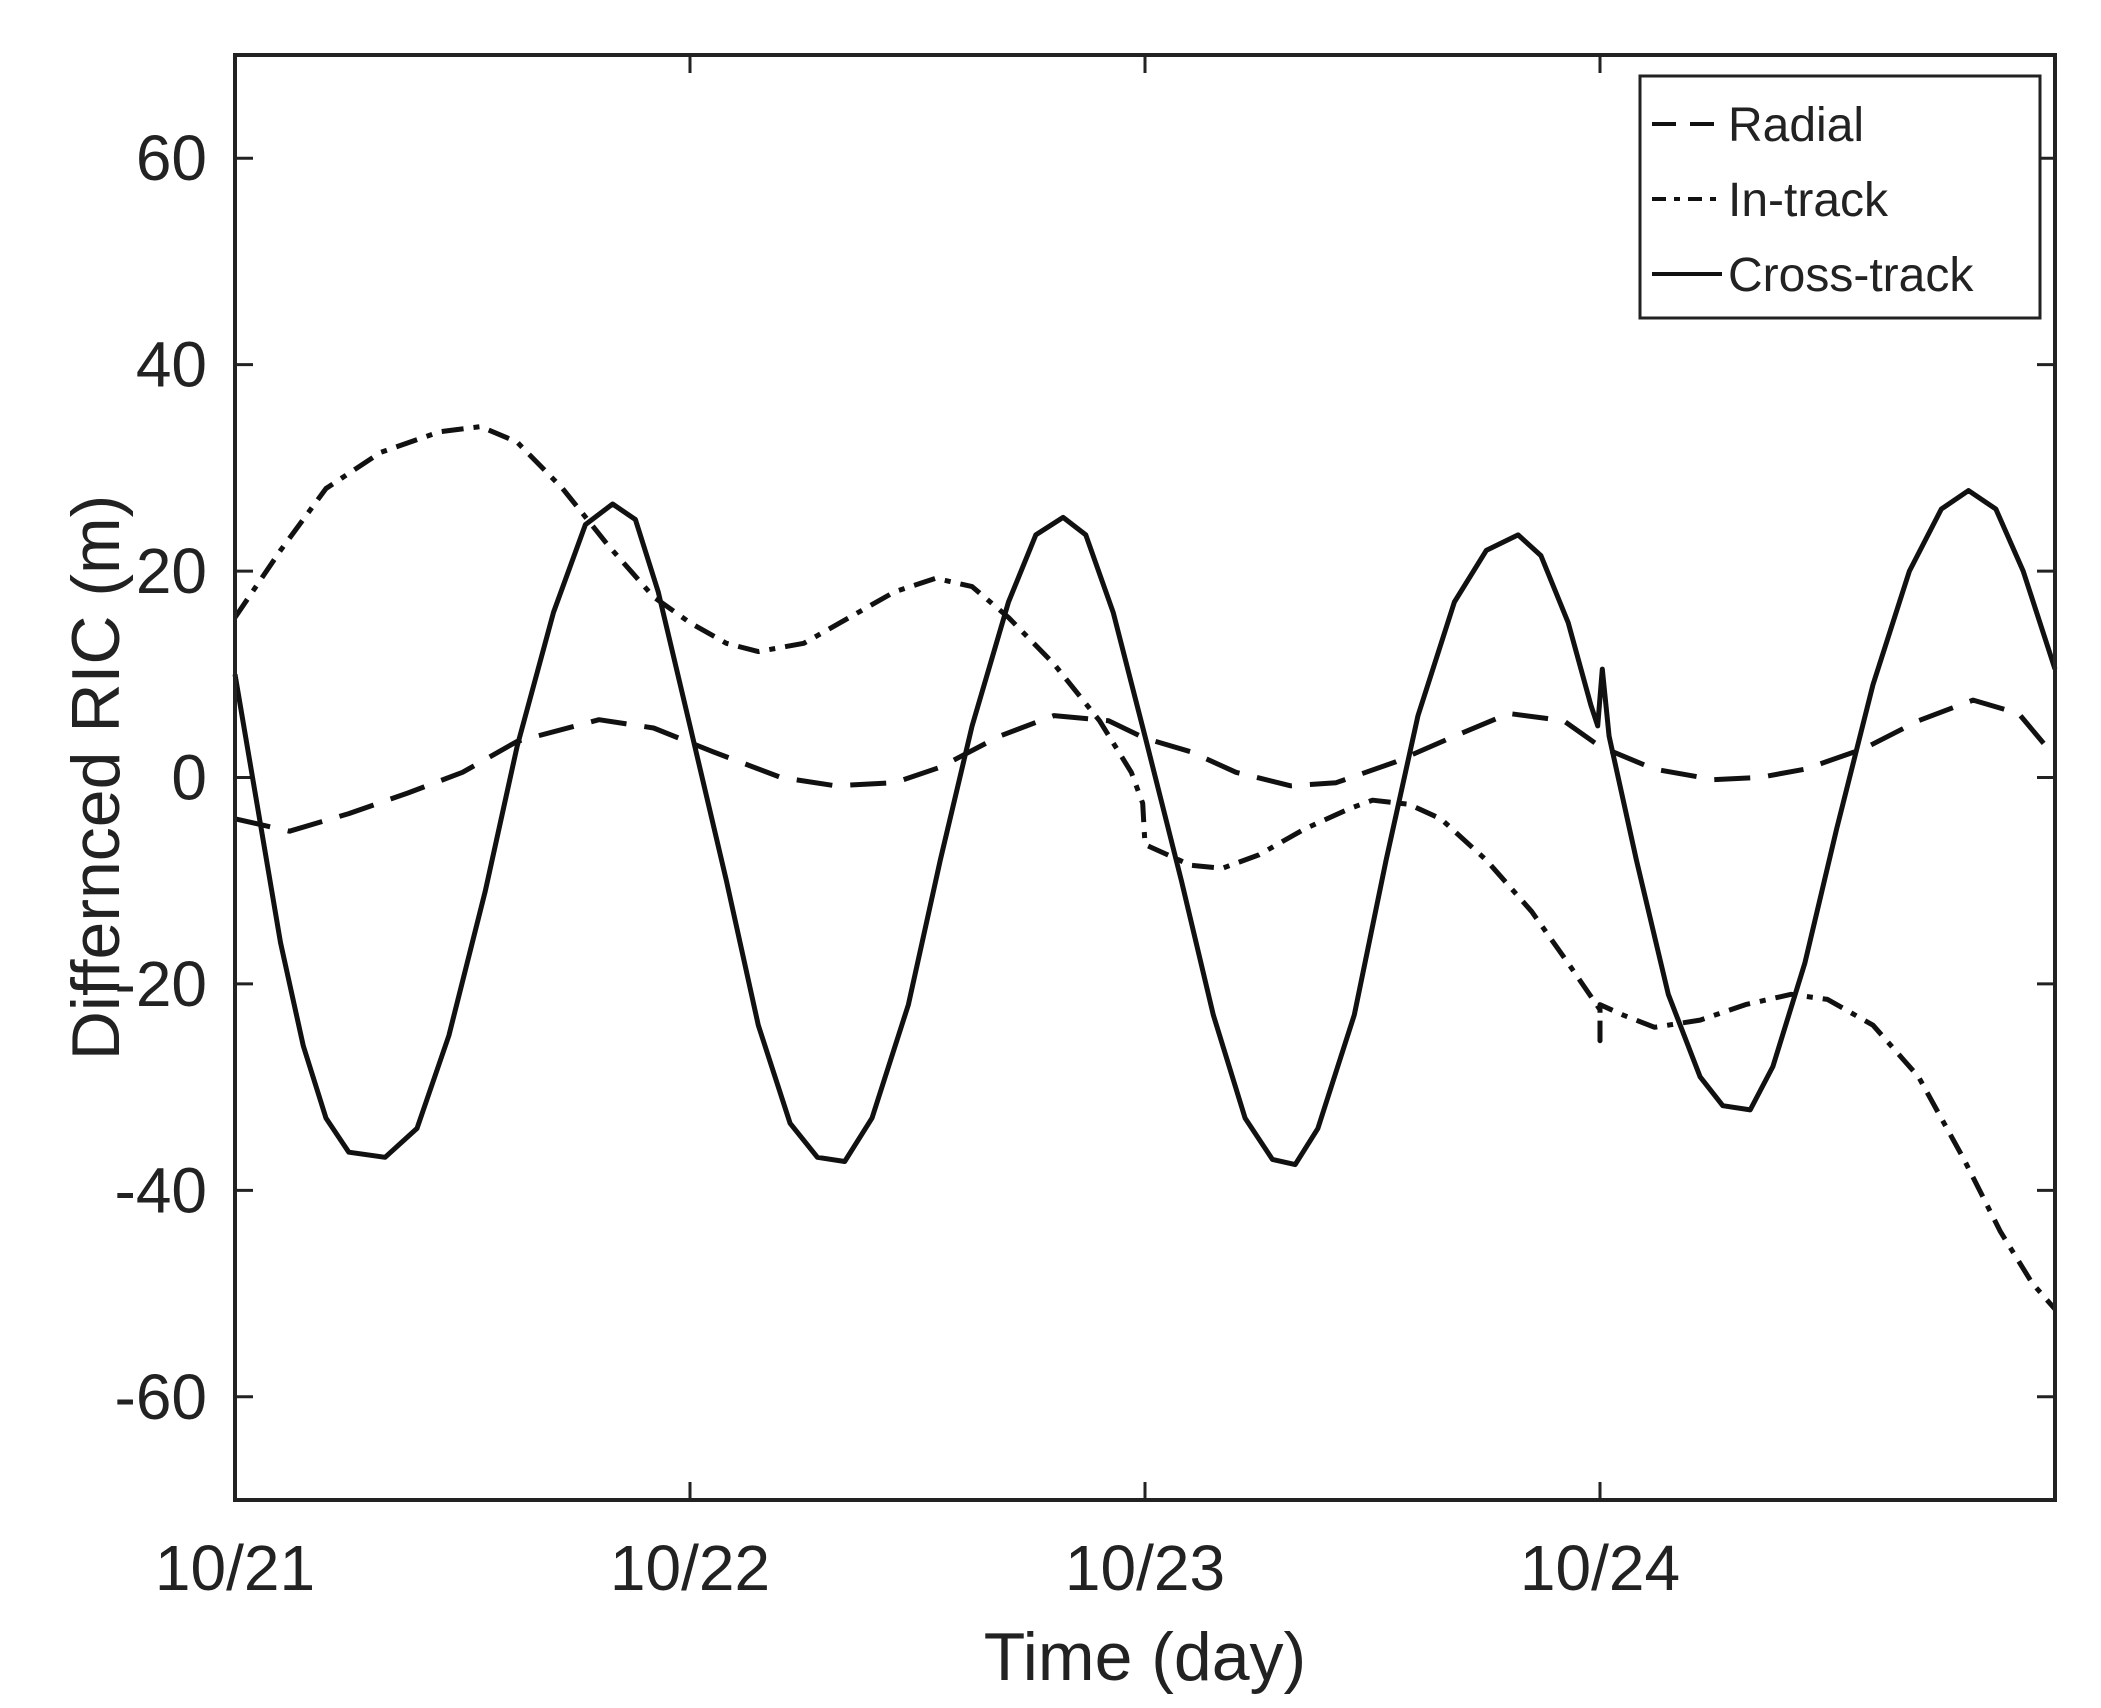  Describe the element at coordinates (1600, 1568) in the screenshot. I see `x-tick-label: 10/24` at that location.